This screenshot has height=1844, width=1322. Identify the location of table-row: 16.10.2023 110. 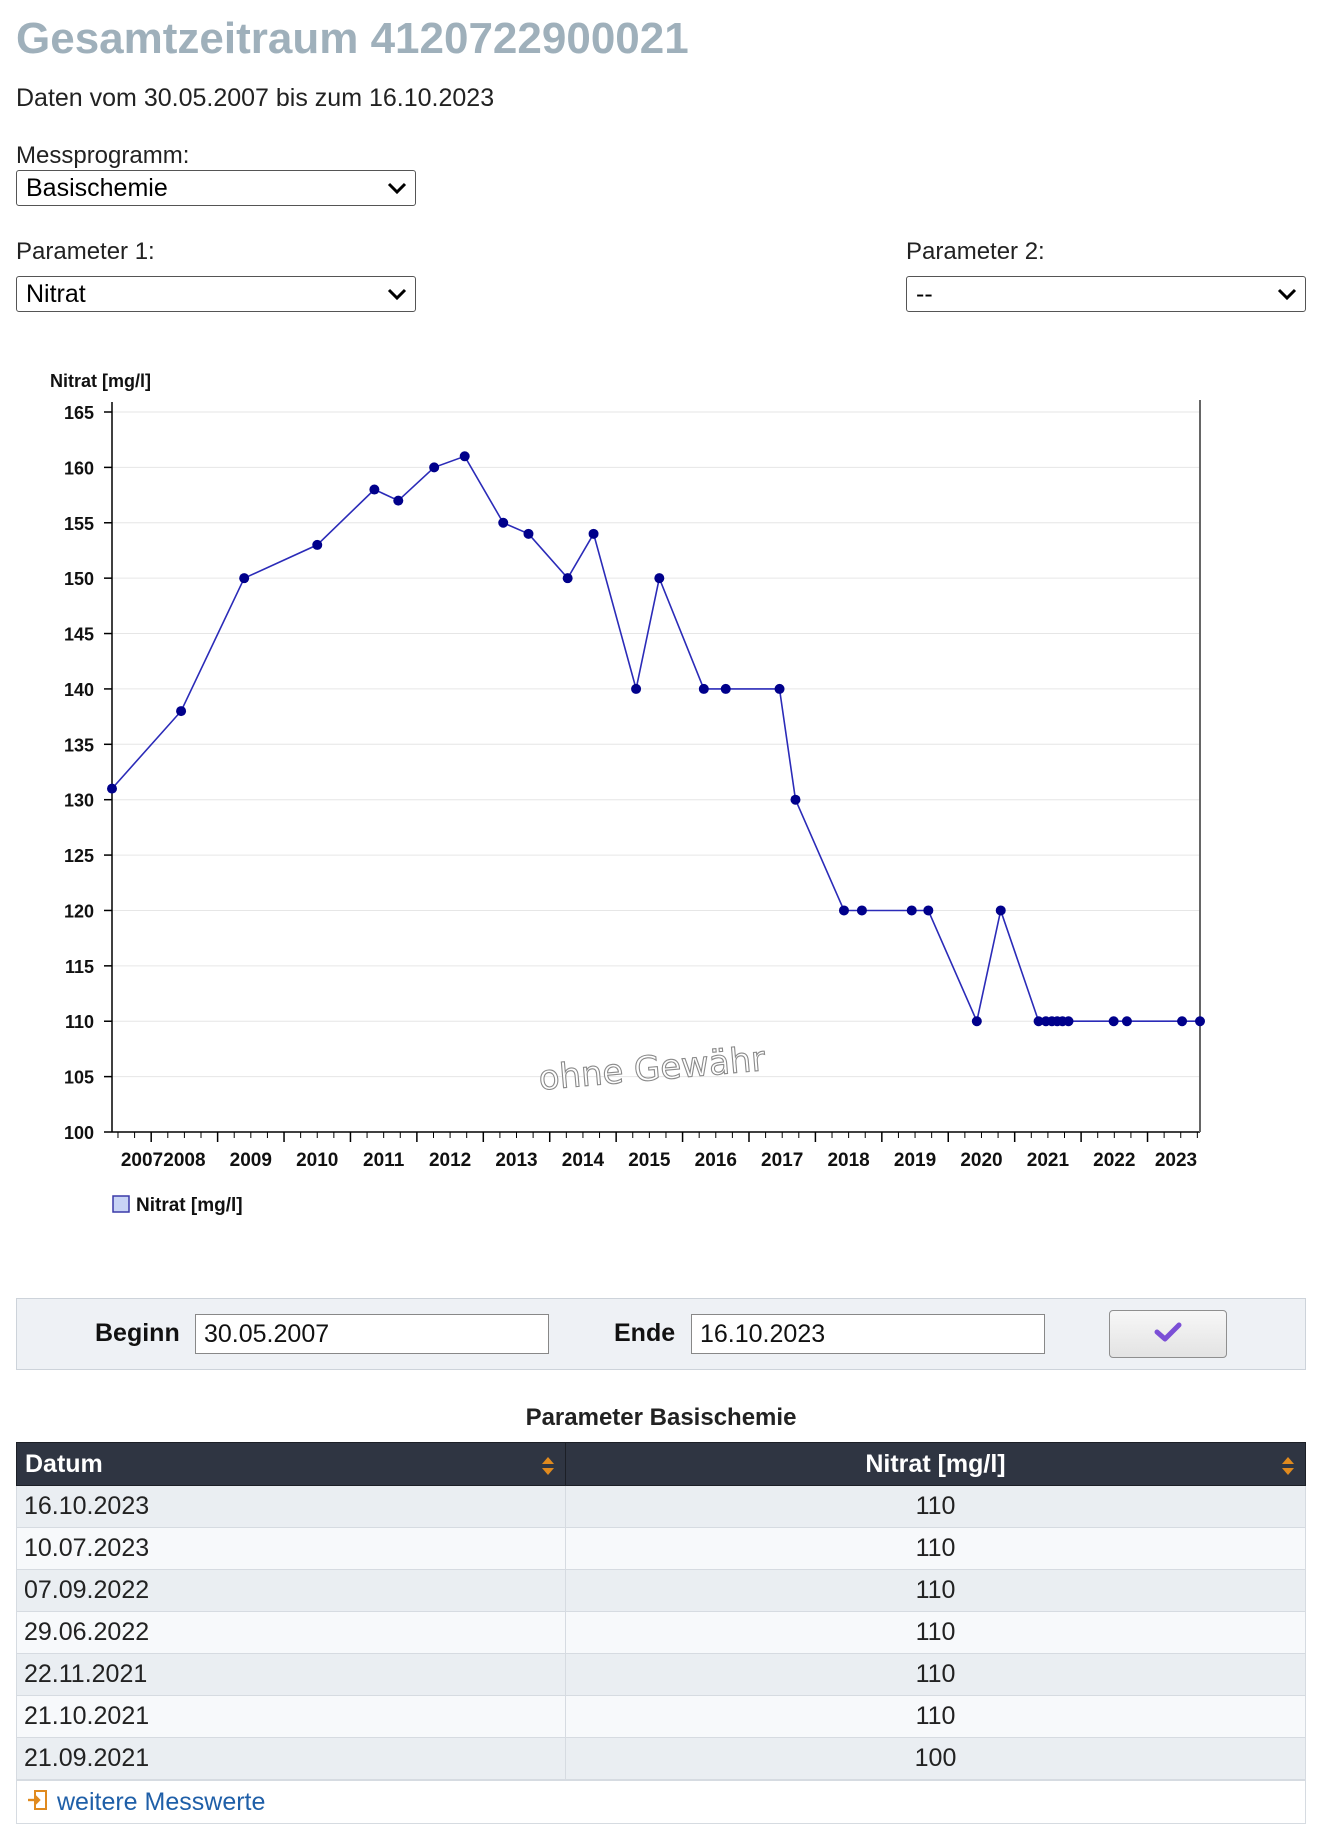
(661, 1506).